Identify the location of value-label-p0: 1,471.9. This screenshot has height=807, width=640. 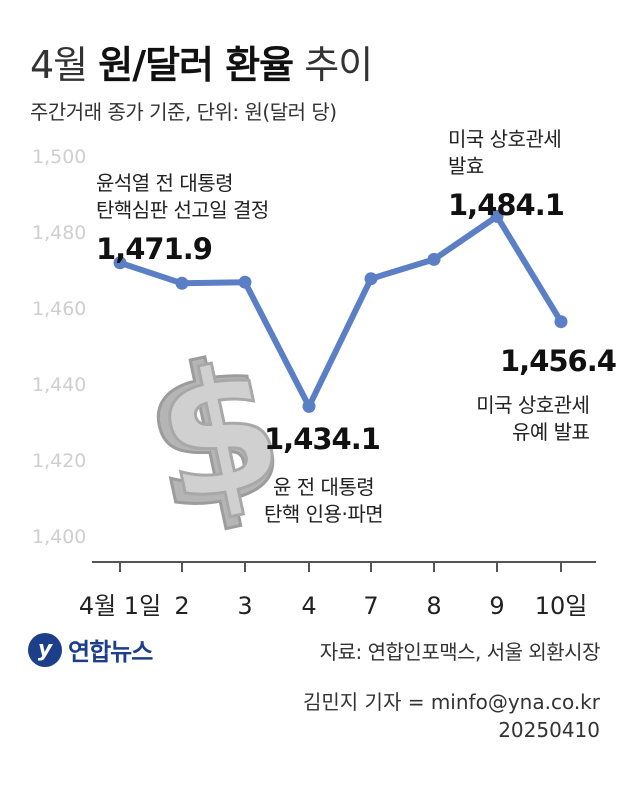
(154, 249).